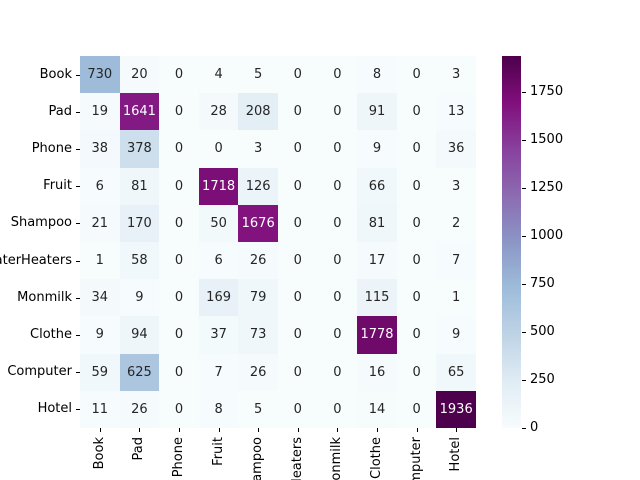 The image size is (640, 480). What do you see at coordinates (258, 186) in the screenshot?
I see `heatmap-cell: 126` at bounding box center [258, 186].